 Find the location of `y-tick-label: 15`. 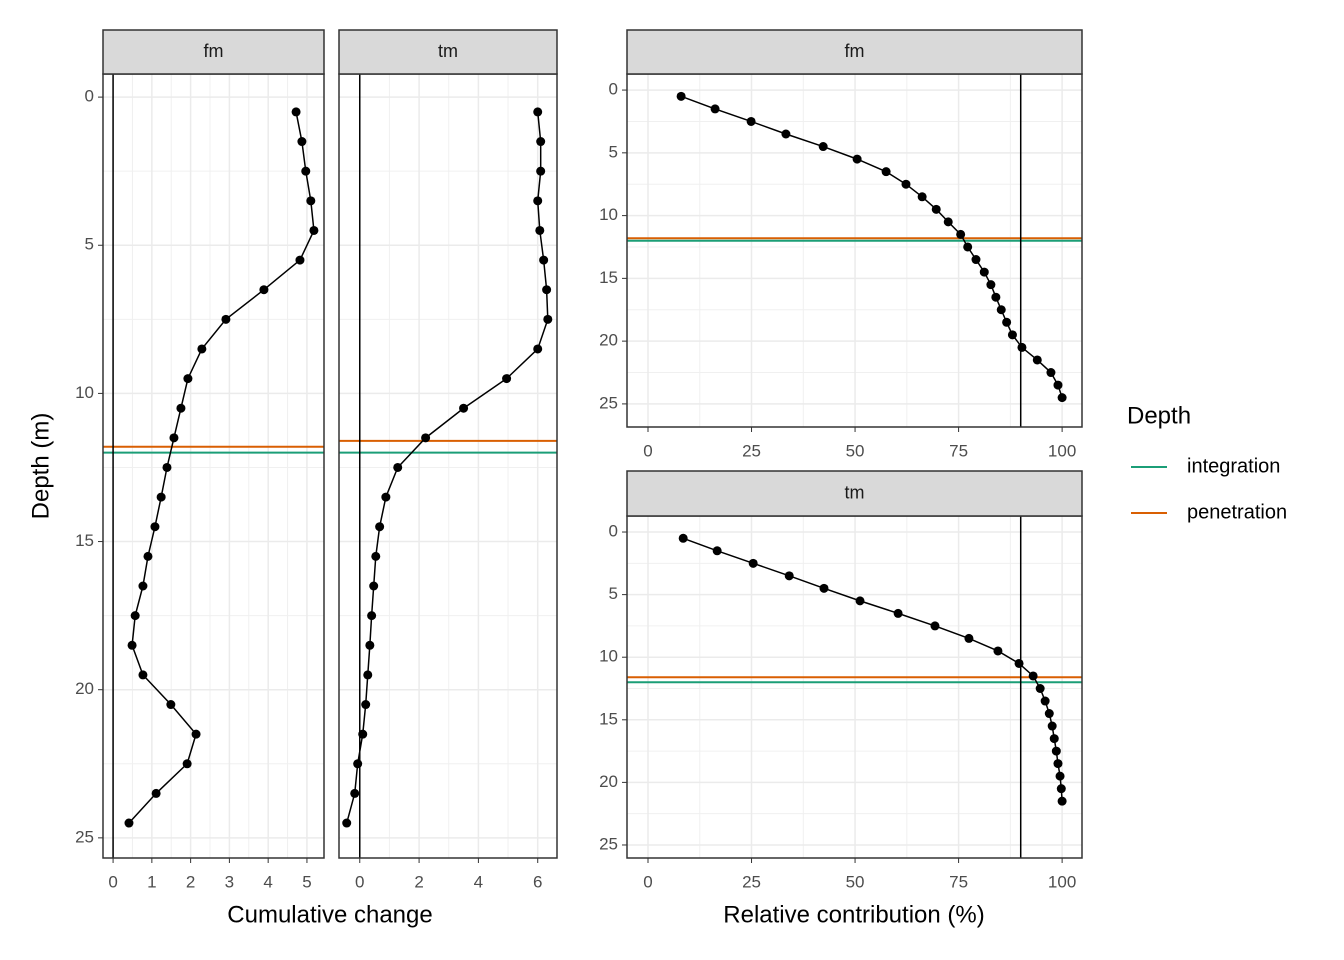

y-tick-label: 15 is located at coordinates (84, 540).